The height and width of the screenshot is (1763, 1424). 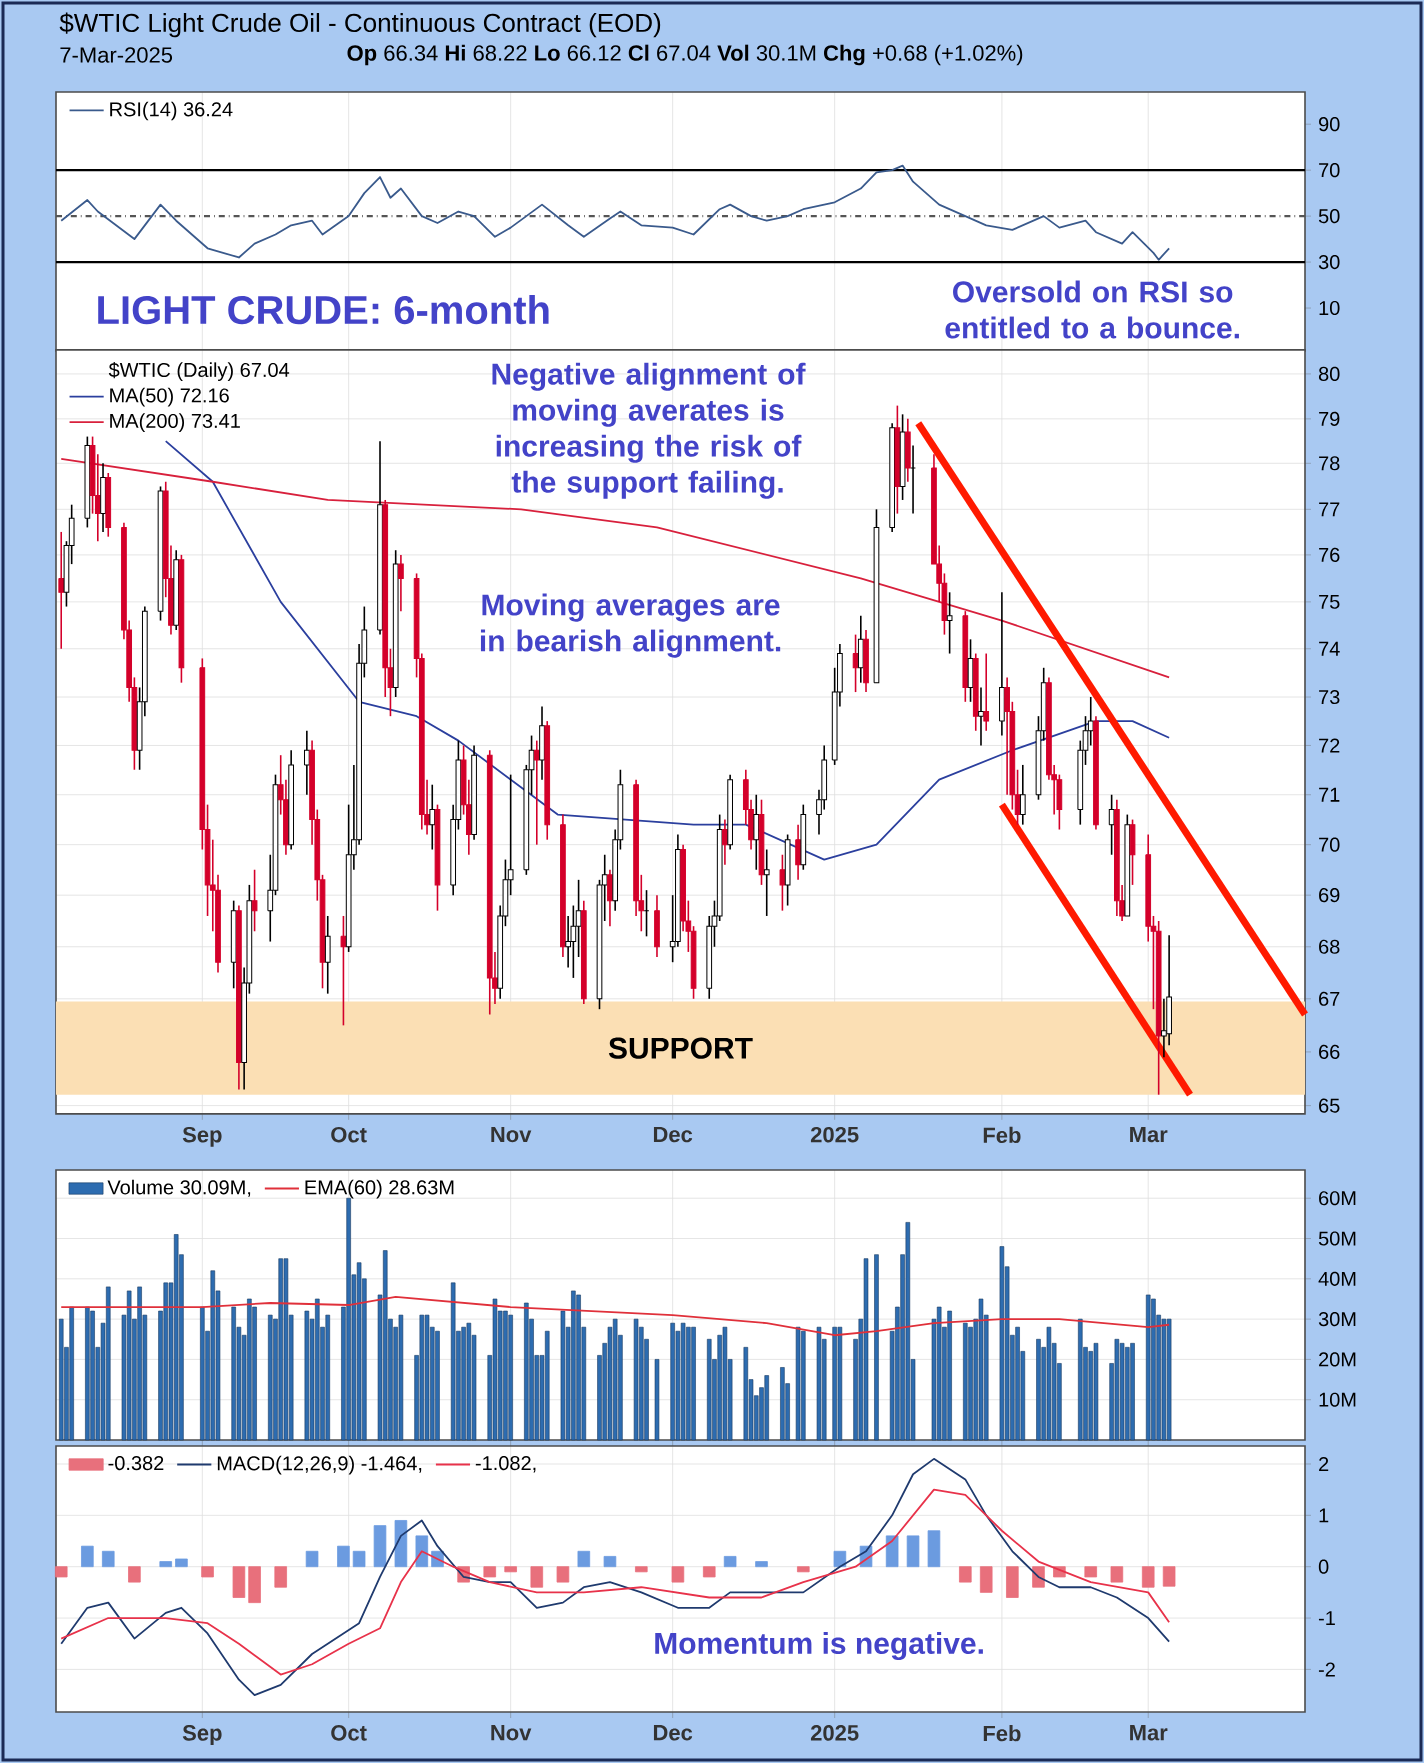 I want to click on annotation: LIGHT CRUDE: 6-month, so click(x=323, y=309).